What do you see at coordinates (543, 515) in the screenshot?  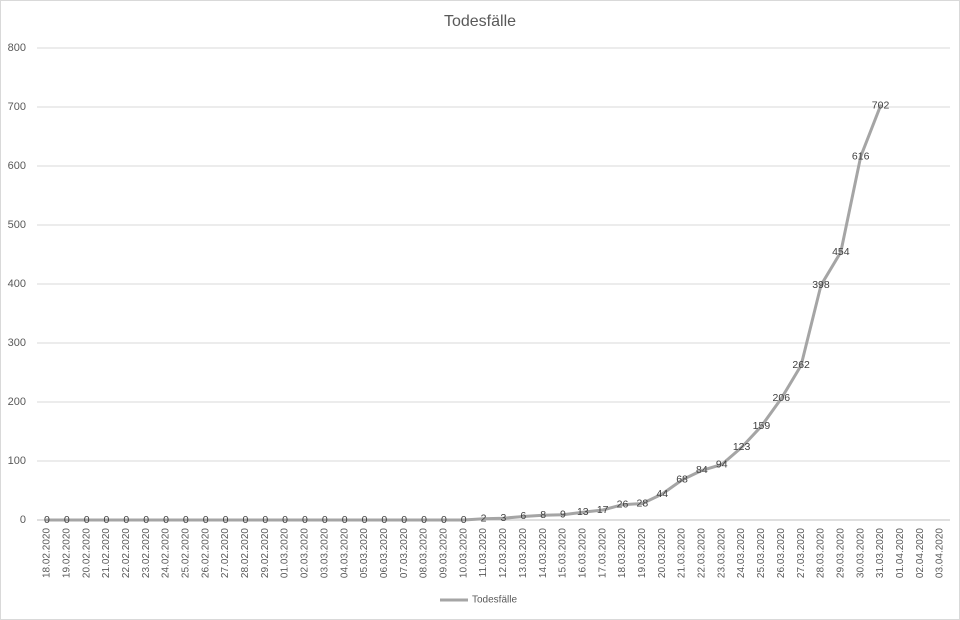 I see `data-label: 8` at bounding box center [543, 515].